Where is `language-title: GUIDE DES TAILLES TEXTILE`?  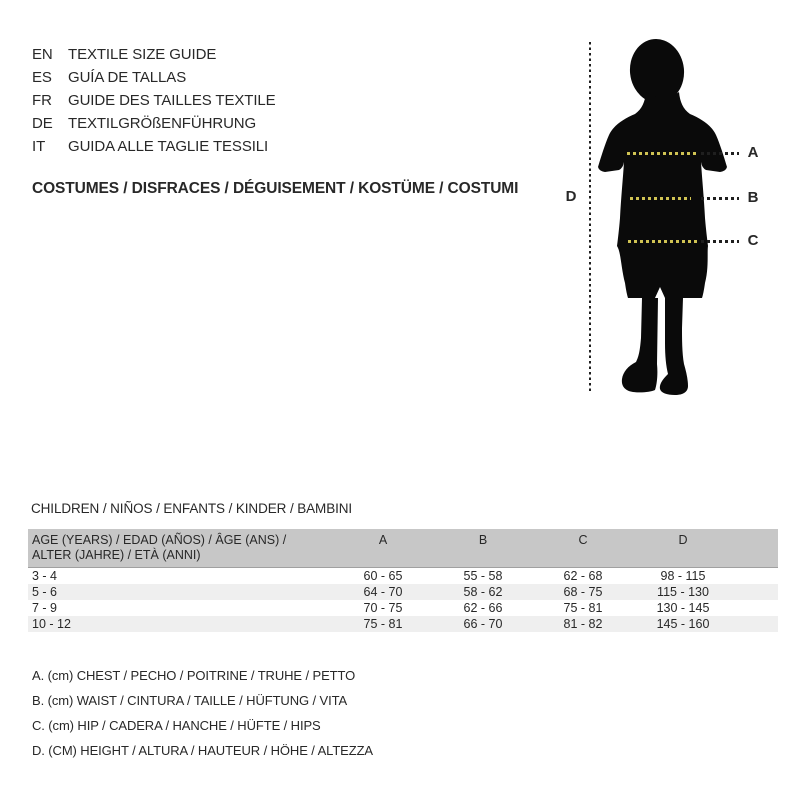 language-title: GUIDE DES TAILLES TEXTILE is located at coordinates (172, 100).